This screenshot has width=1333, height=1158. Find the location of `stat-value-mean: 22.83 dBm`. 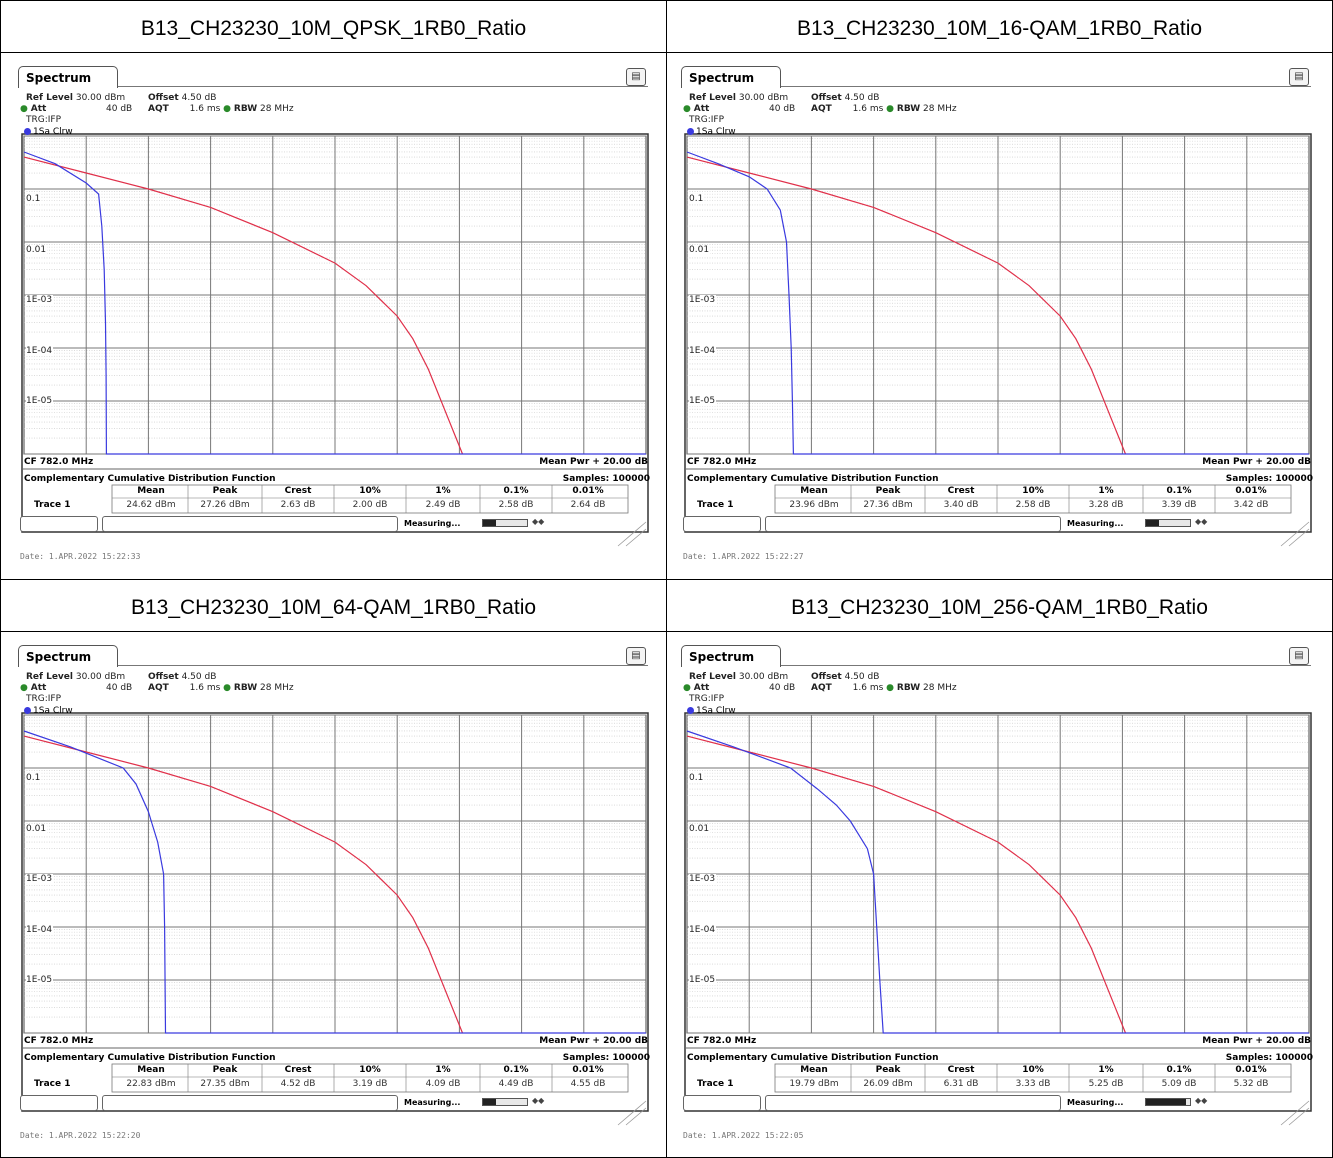

stat-value-mean: 22.83 dBm is located at coordinates (151, 1084).